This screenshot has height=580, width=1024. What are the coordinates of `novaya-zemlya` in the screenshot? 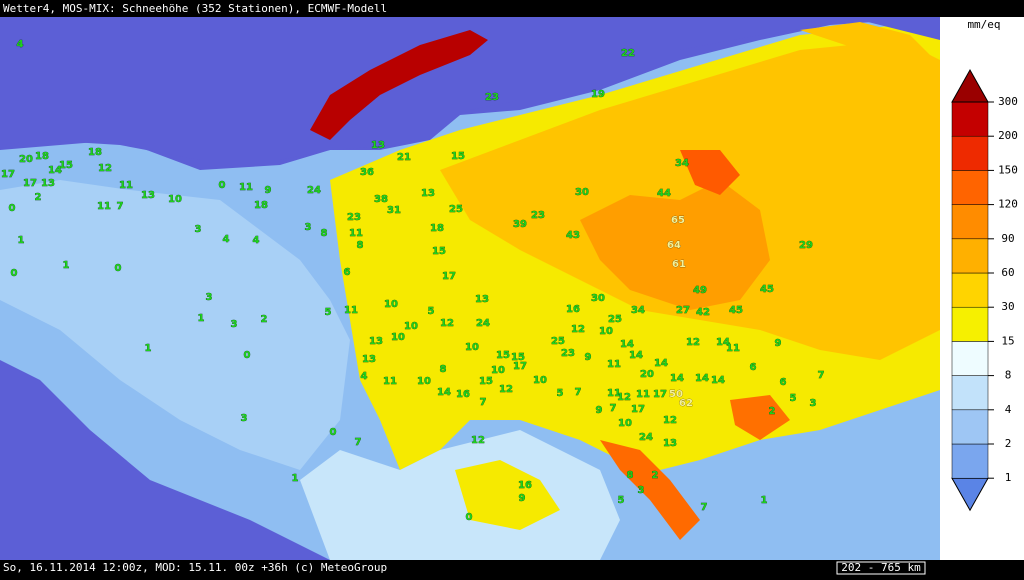 It's located at (399, 85).